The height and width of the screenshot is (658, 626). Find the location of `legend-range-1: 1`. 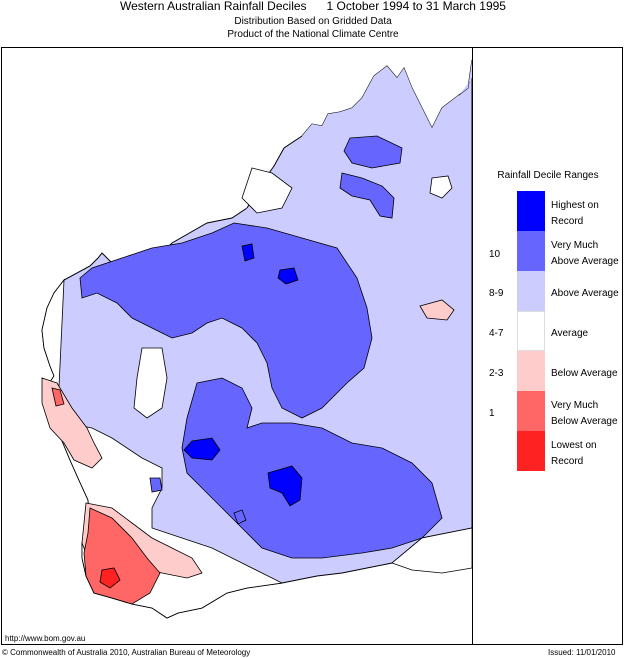

legend-range-1: 1 is located at coordinates (492, 413).